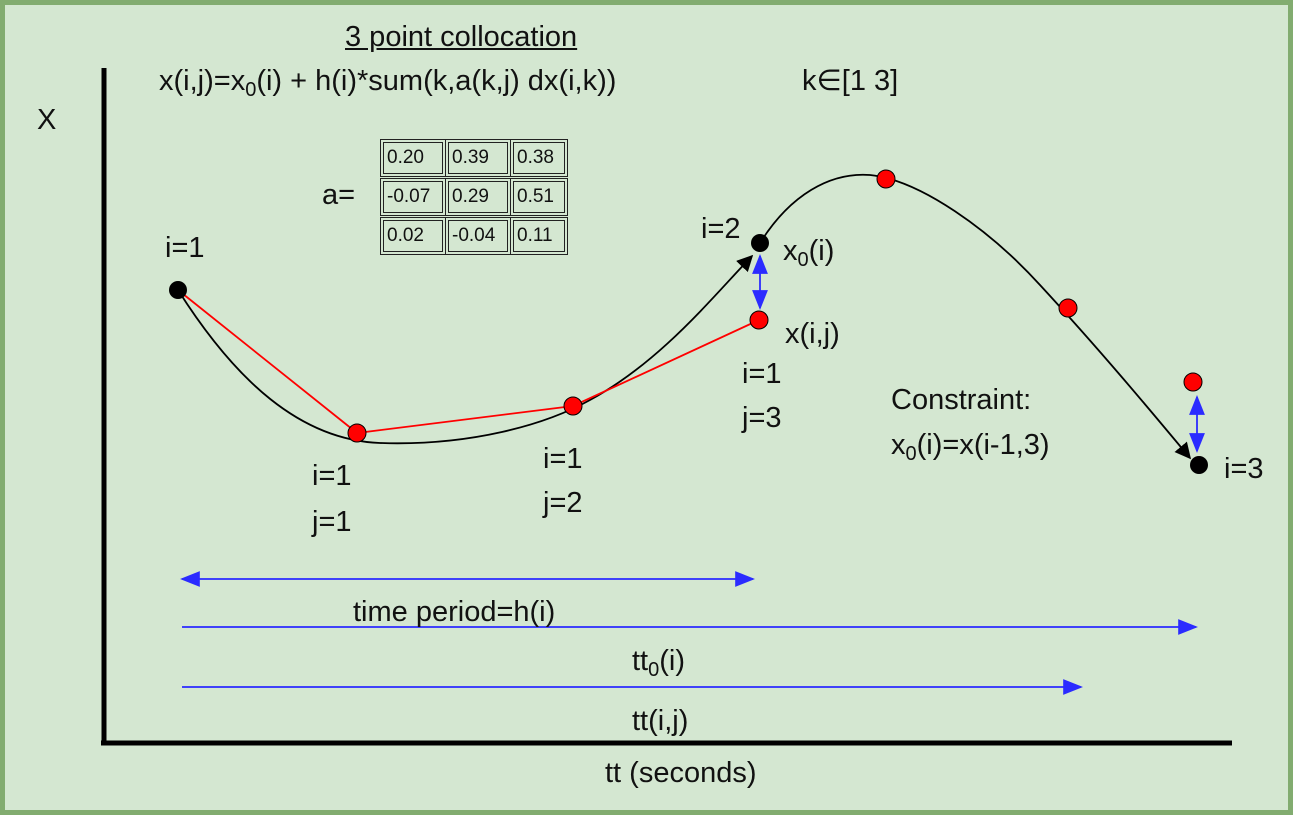  I want to click on matrix-cell: 0.20, so click(413, 158).